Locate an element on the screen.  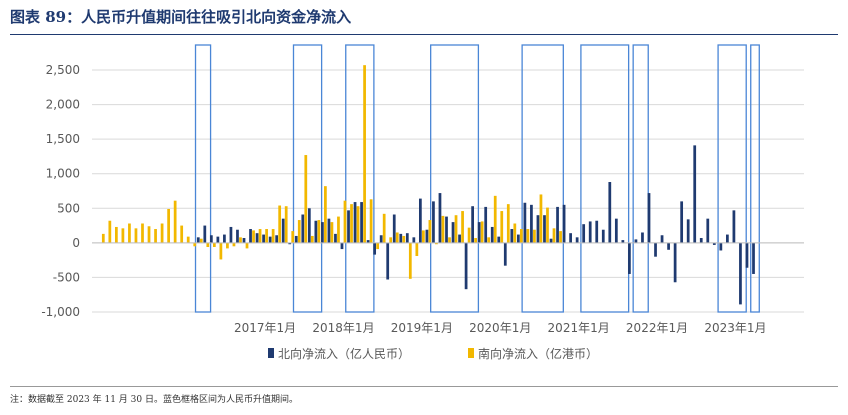
x-tick-label: 2019年1月 is located at coordinates (422, 328).